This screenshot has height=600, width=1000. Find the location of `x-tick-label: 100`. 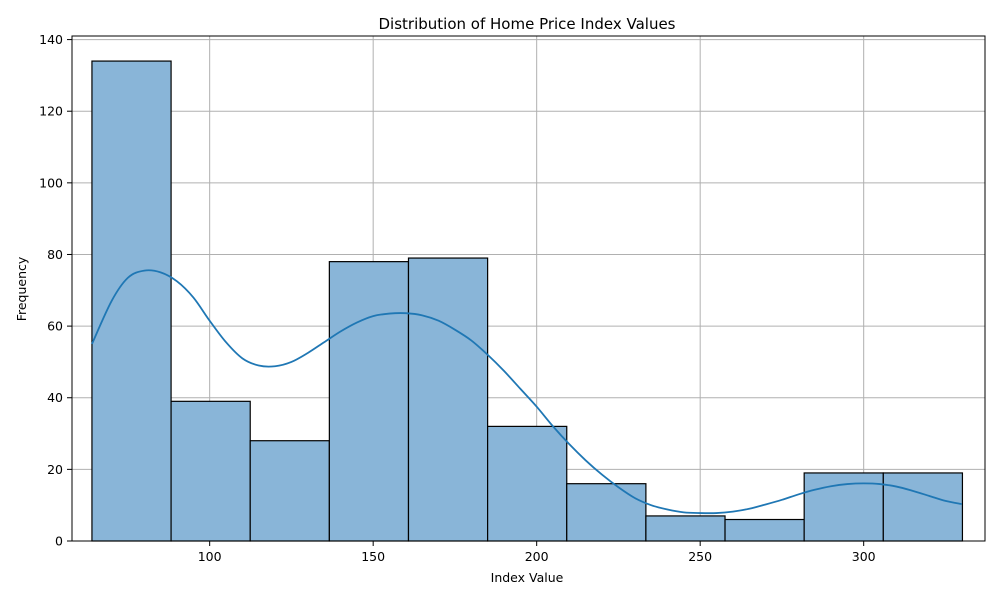

x-tick-label: 100 is located at coordinates (210, 556).